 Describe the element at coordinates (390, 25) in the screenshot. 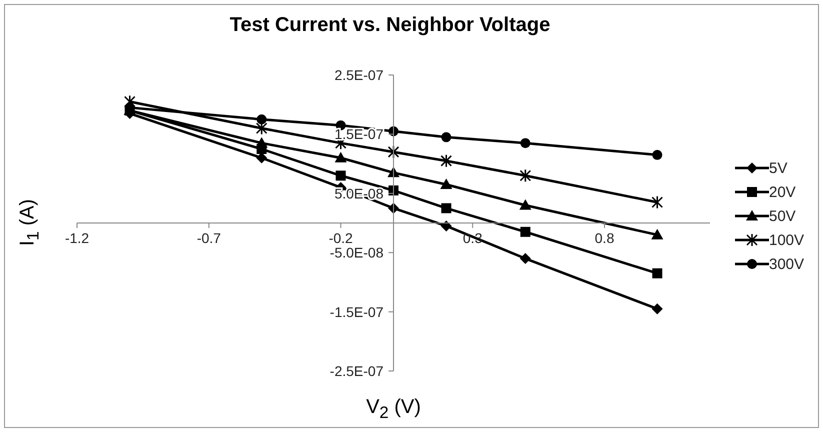

I see `chart-title: Test Current vs. Neighbor Voltage` at that location.